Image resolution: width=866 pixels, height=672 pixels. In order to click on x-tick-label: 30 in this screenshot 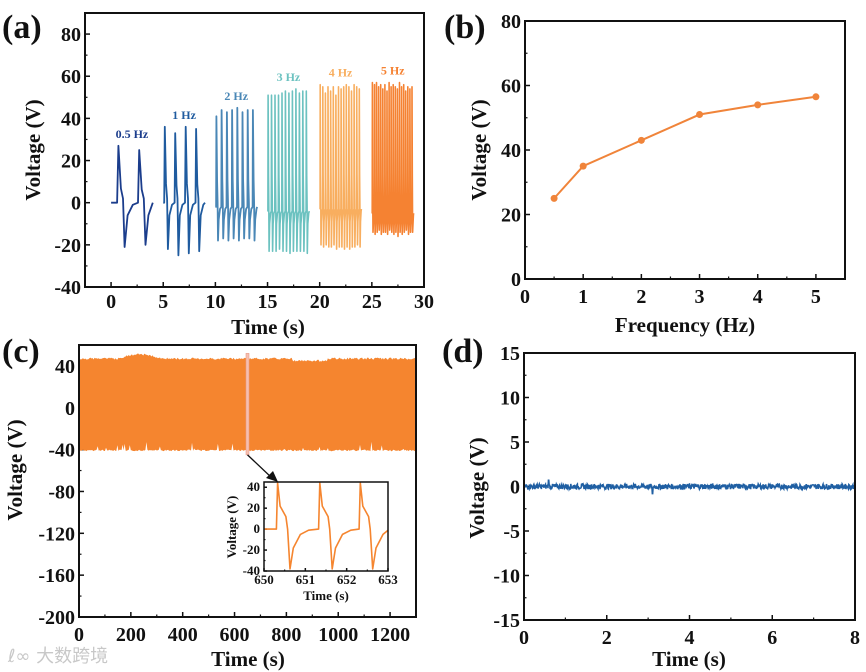, I will do `click(424, 302)`.